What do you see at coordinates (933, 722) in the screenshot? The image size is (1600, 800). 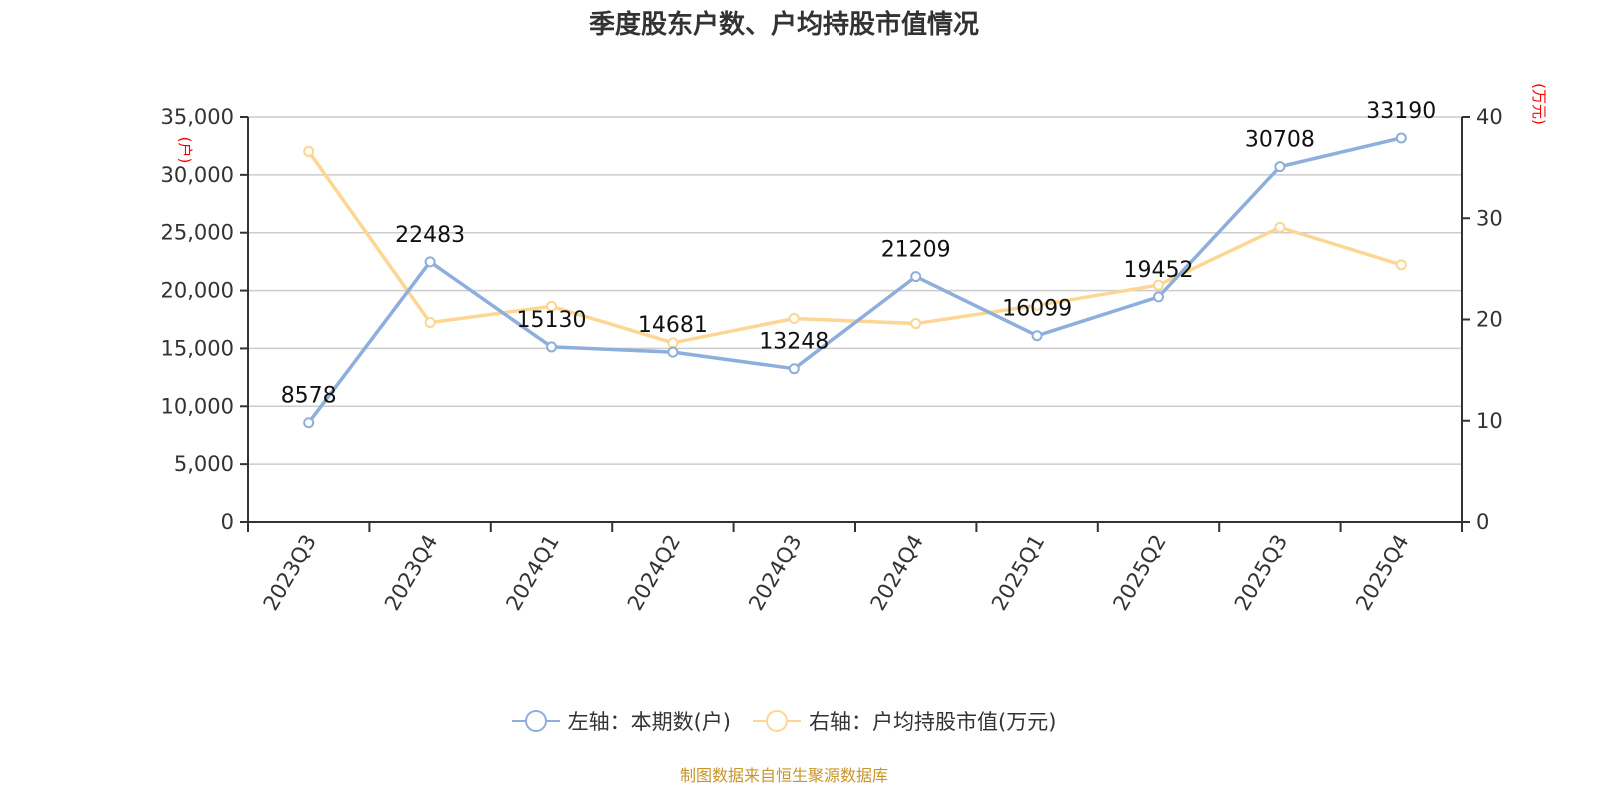 I see `legend-label: 右轴：户均持股市值(万元)` at bounding box center [933, 722].